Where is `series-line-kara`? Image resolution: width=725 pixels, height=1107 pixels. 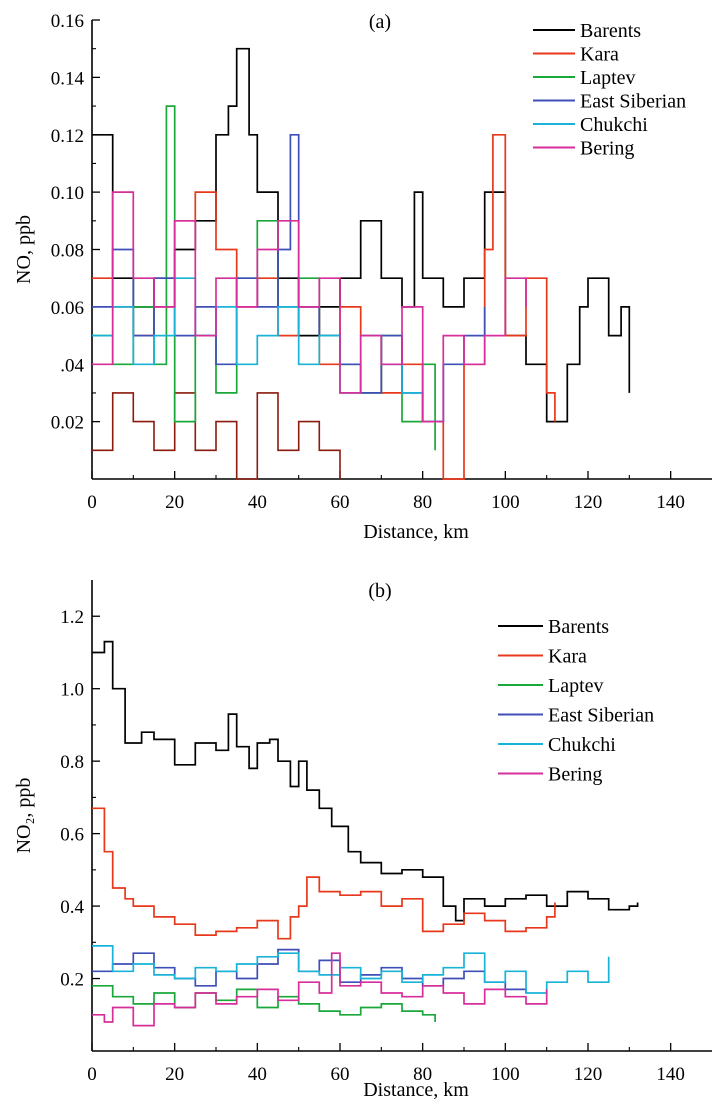 series-line-kara is located at coordinates (324, 873).